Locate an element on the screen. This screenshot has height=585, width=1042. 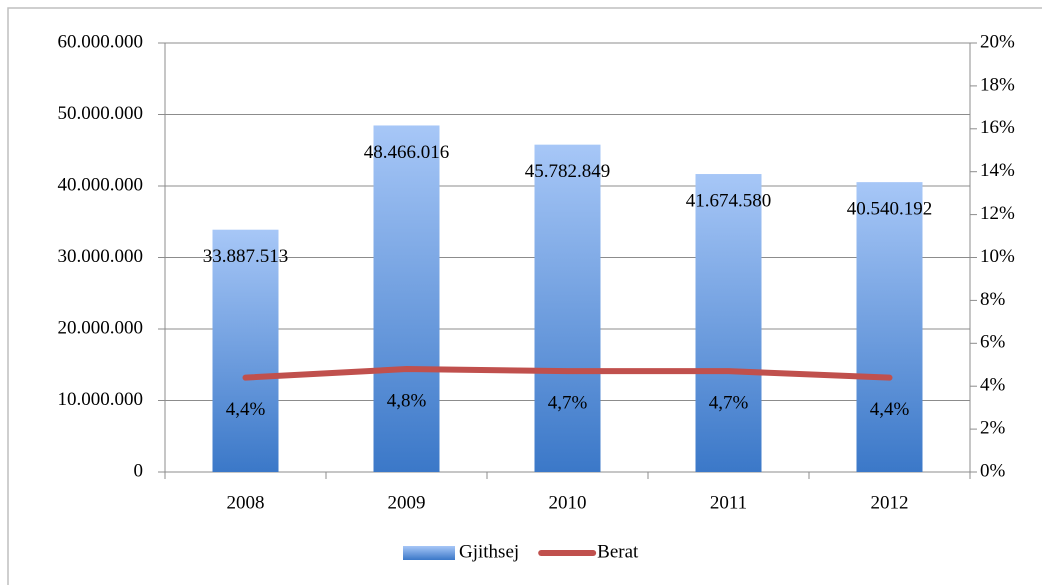
x-tick-label: 2010 is located at coordinates (568, 502).